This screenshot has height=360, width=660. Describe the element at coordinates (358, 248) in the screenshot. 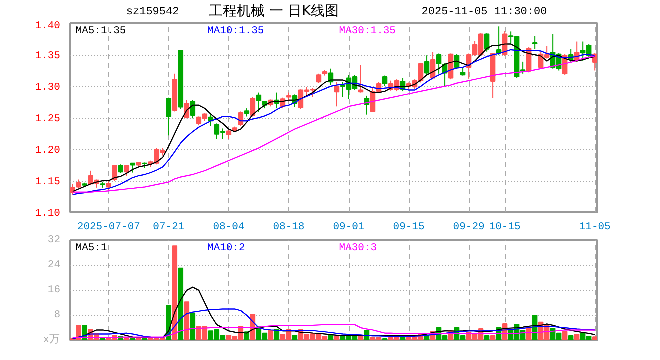

I see `text: MA30:3` at that location.